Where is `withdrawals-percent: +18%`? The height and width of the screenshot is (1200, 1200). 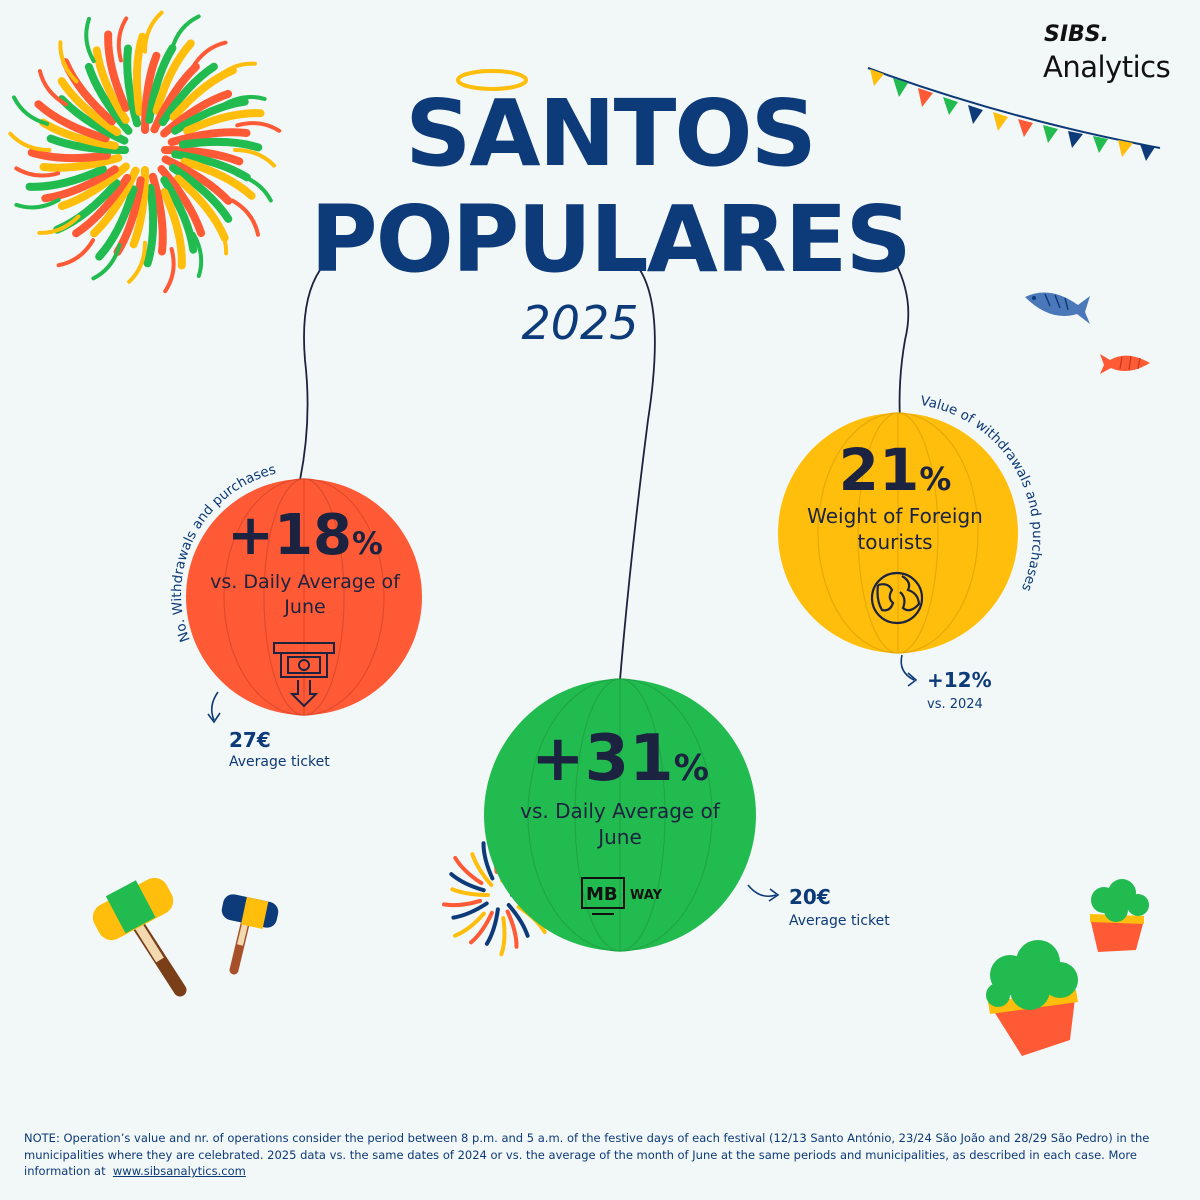 withdrawals-percent: +18% is located at coordinates (305, 535).